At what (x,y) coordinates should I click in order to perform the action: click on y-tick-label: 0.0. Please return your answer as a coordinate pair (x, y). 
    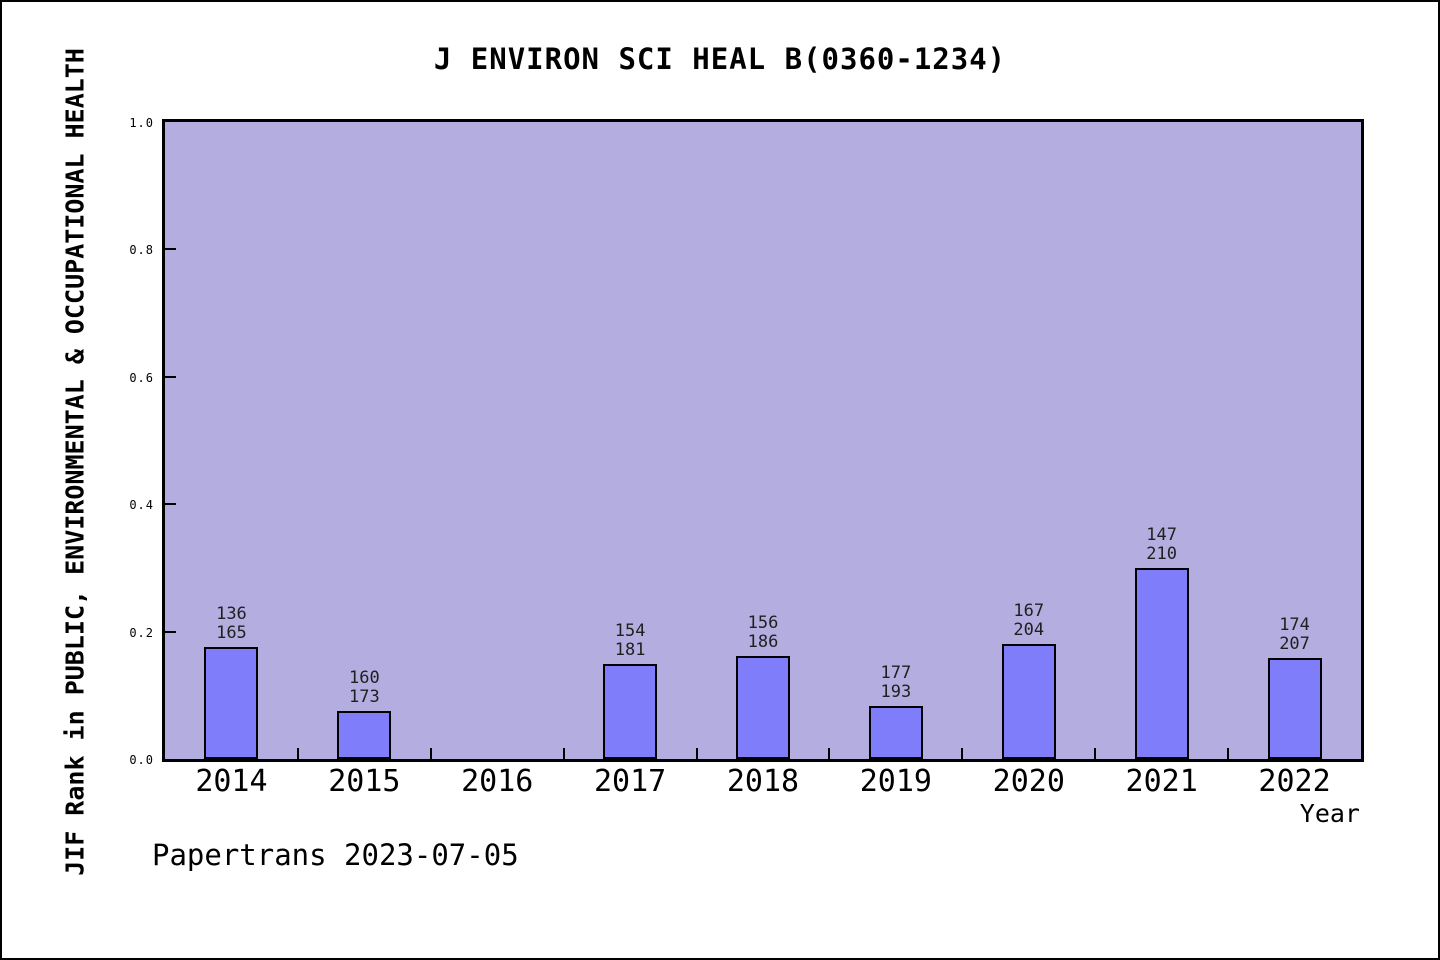
    Looking at the image, I should click on (141, 760).